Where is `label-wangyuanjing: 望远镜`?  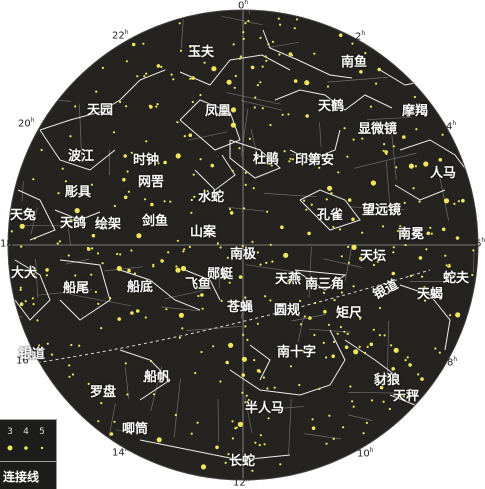
label-wangyuanjing: 望远镜 is located at coordinates (381, 208).